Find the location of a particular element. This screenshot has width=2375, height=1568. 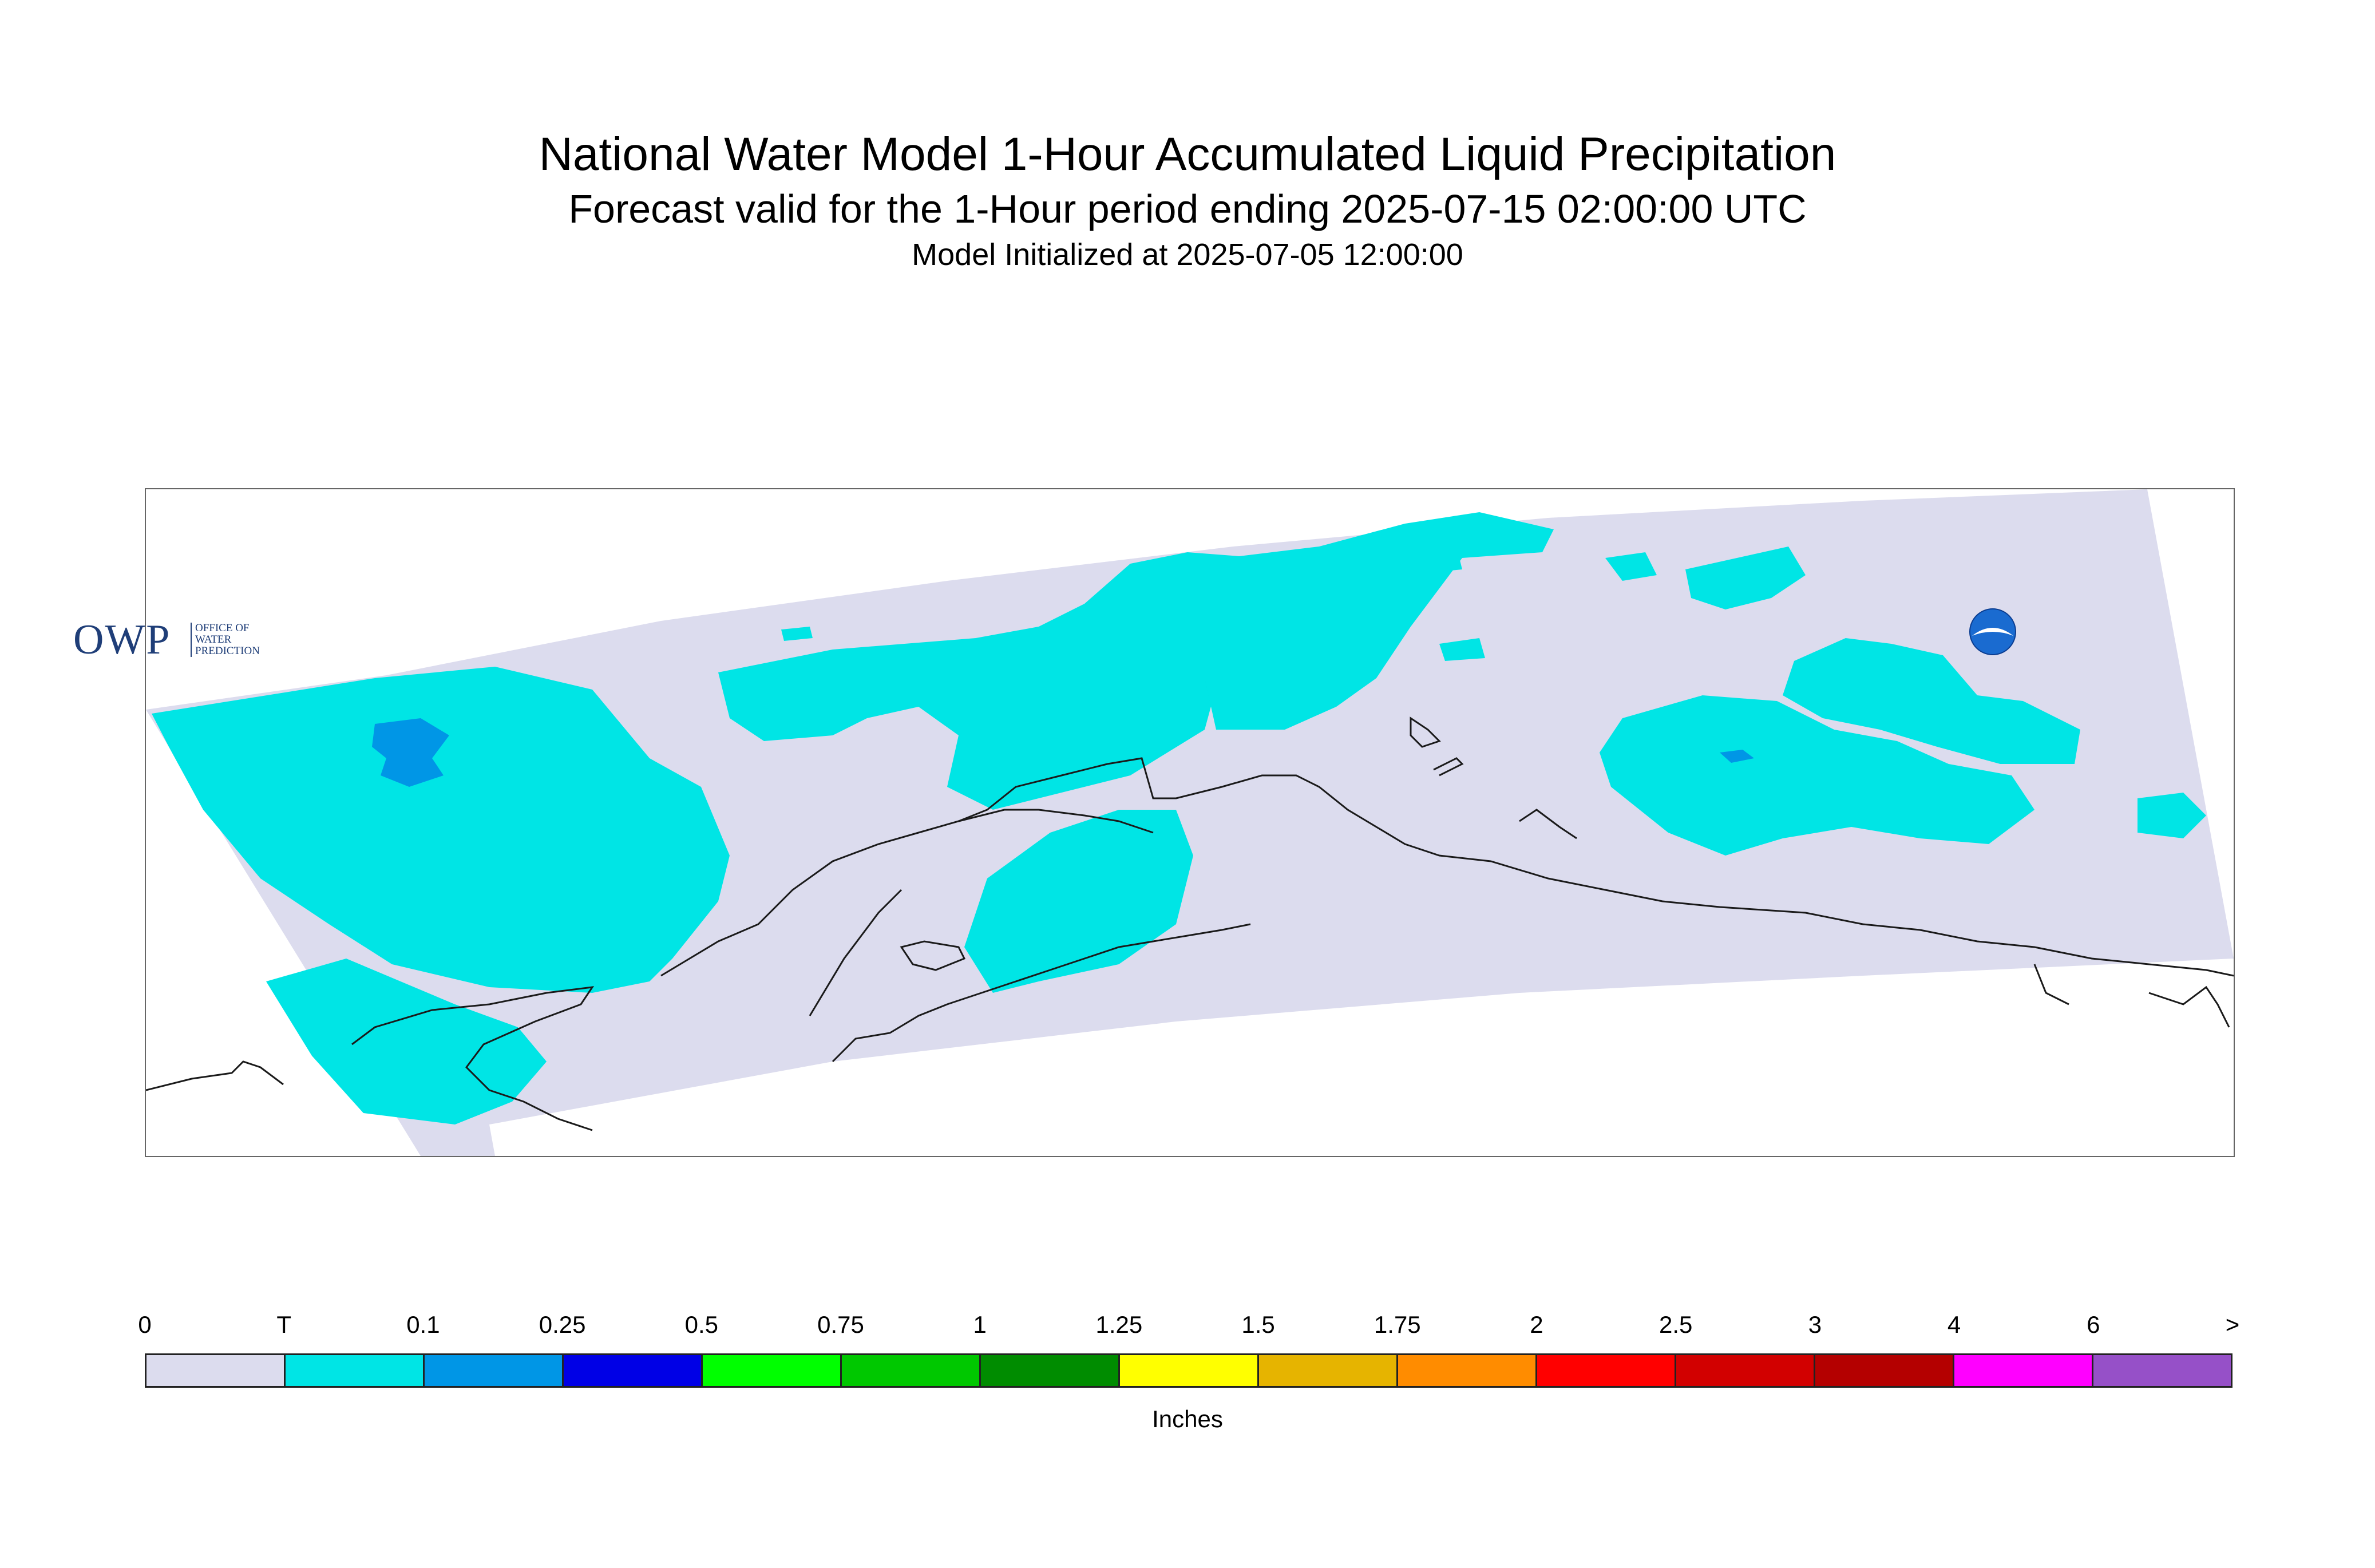

legend-tick-label: T is located at coordinates (284, 1324).